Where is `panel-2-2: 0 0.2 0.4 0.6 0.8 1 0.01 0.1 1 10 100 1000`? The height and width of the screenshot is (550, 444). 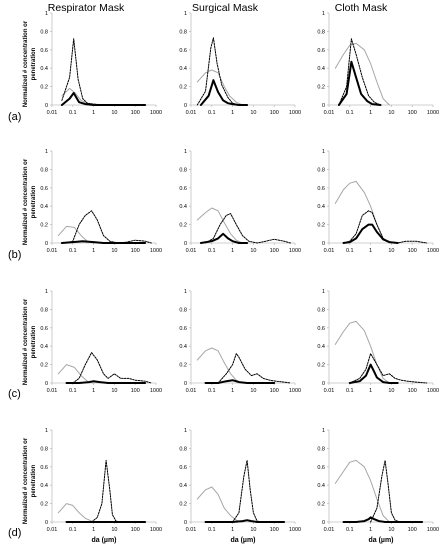
panel-2-2: 0 0.2 0.4 0.6 0.8 1 0.01 0.1 1 10 100 1000 is located at coordinates (378, 341).